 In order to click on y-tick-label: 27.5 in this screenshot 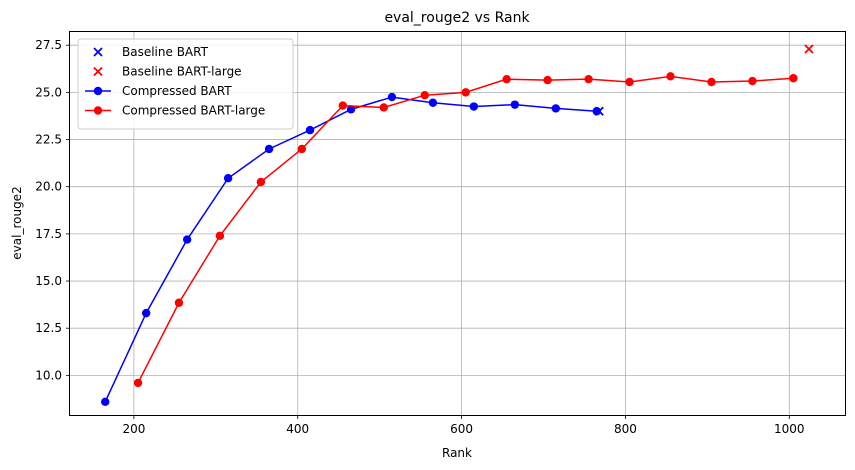, I will do `click(48, 45)`.